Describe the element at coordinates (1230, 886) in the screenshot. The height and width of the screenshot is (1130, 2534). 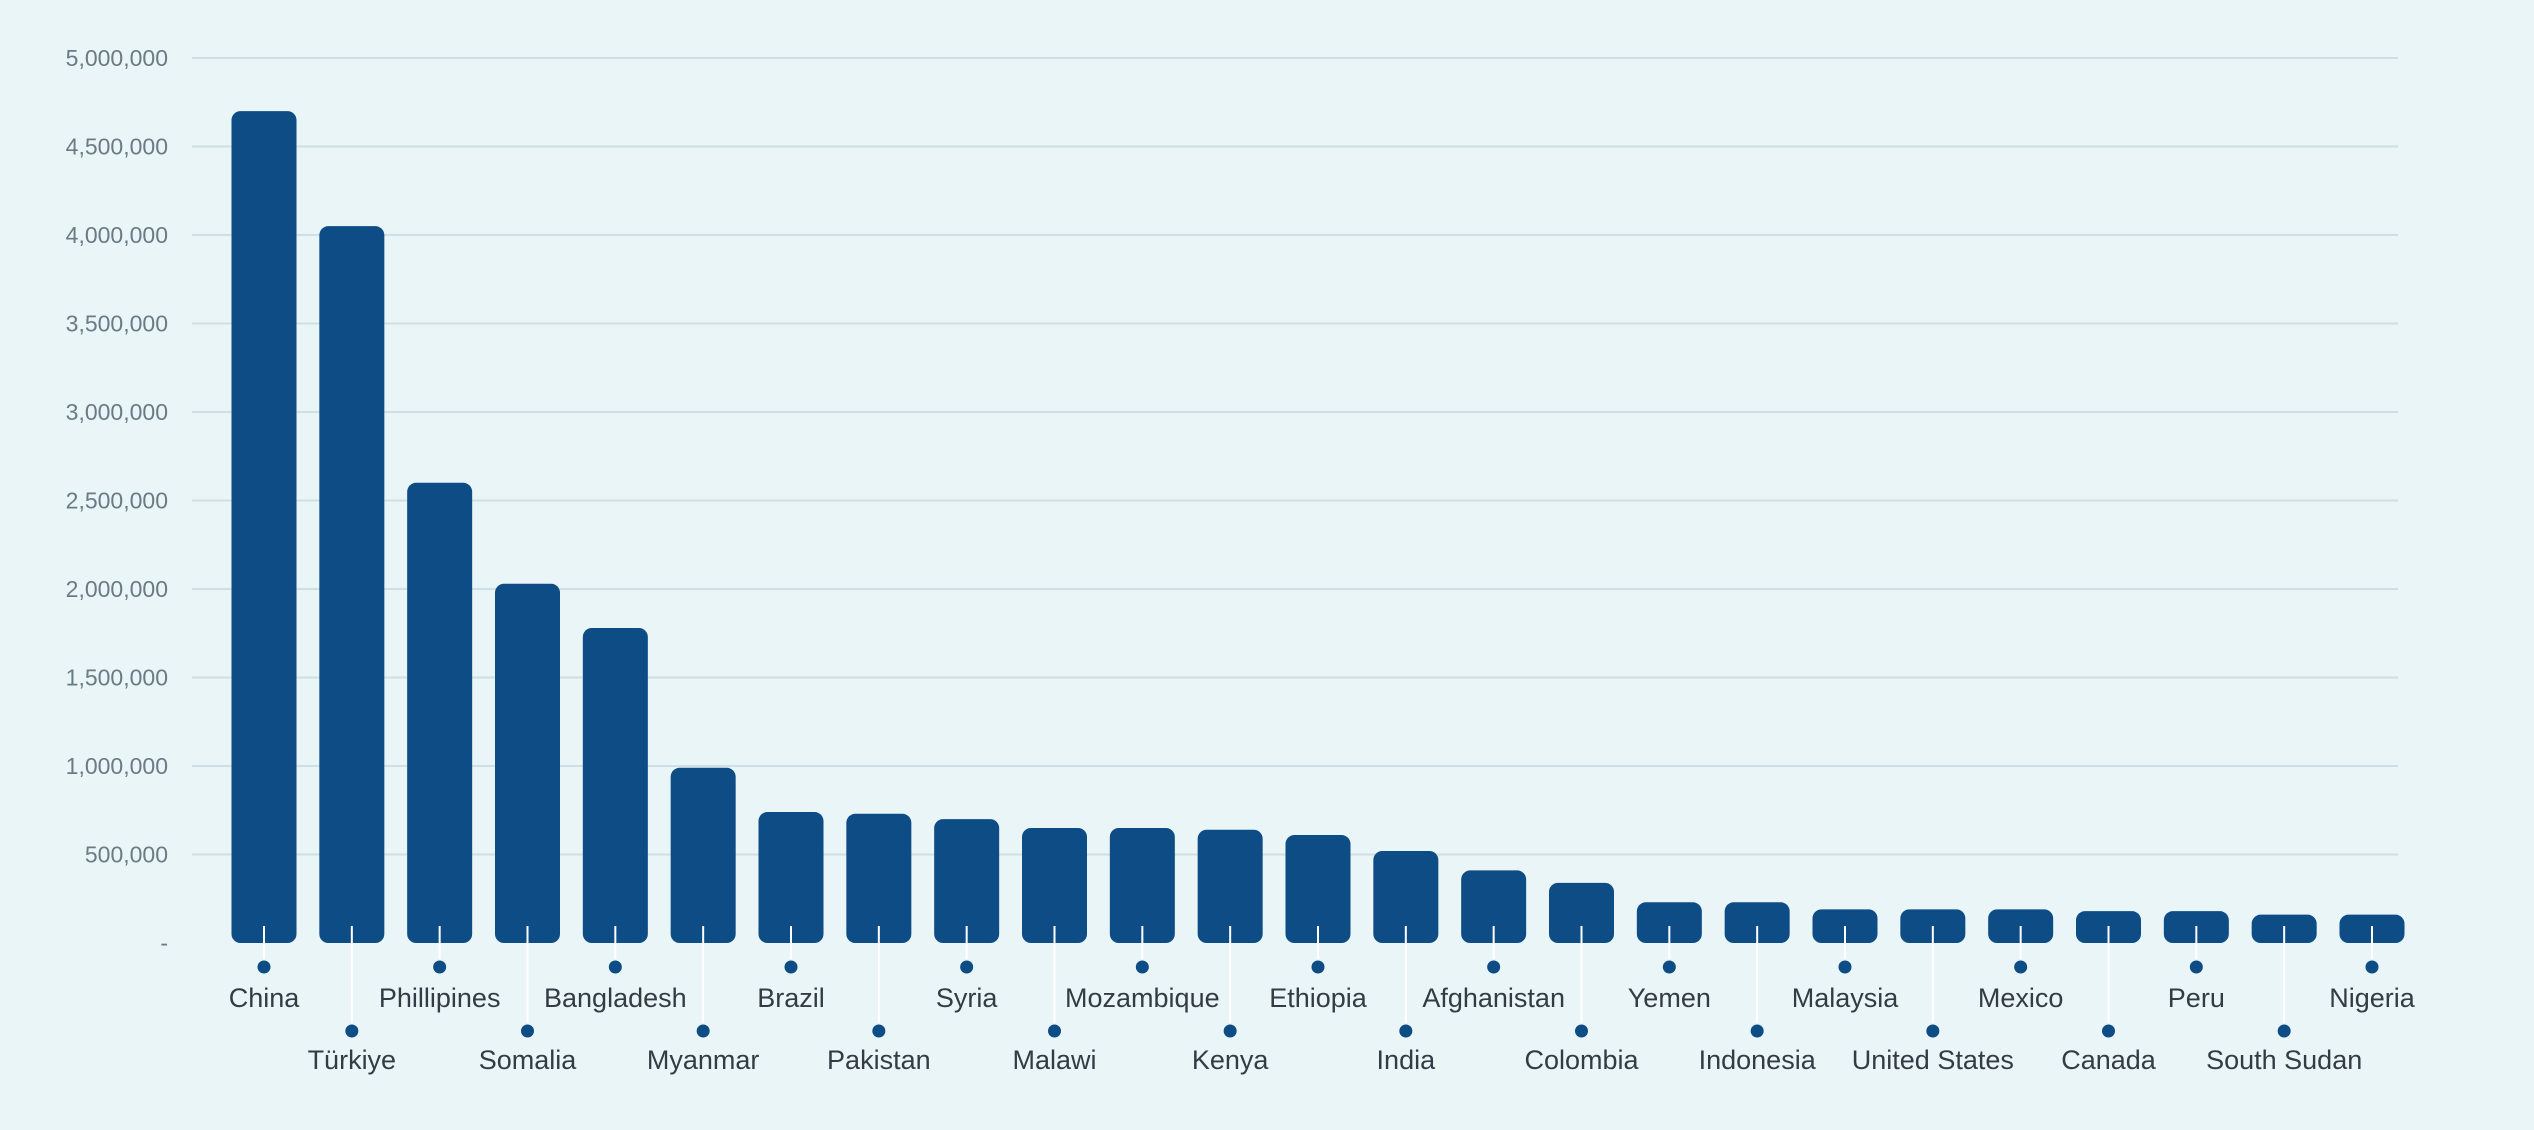
I see `bar-kenya` at that location.